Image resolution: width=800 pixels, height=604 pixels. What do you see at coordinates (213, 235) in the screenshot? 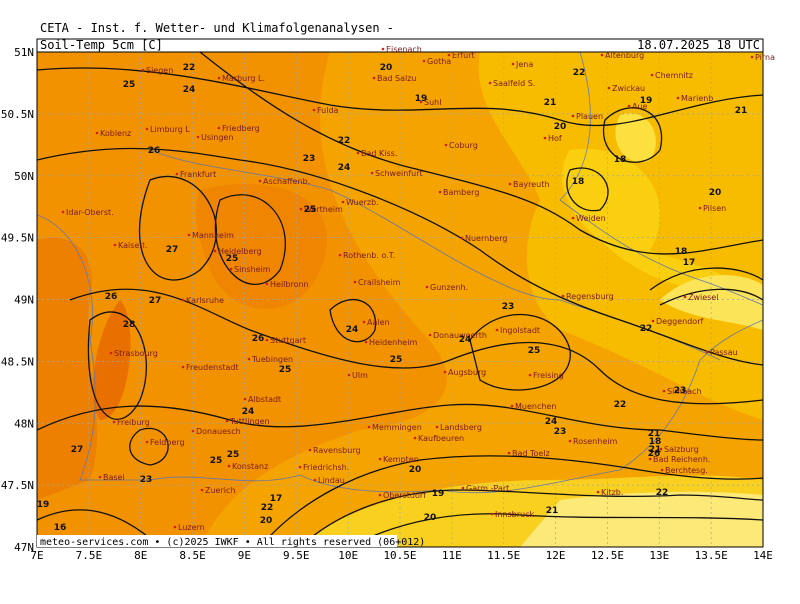
I see `city-label: Mannheim` at bounding box center [213, 235].